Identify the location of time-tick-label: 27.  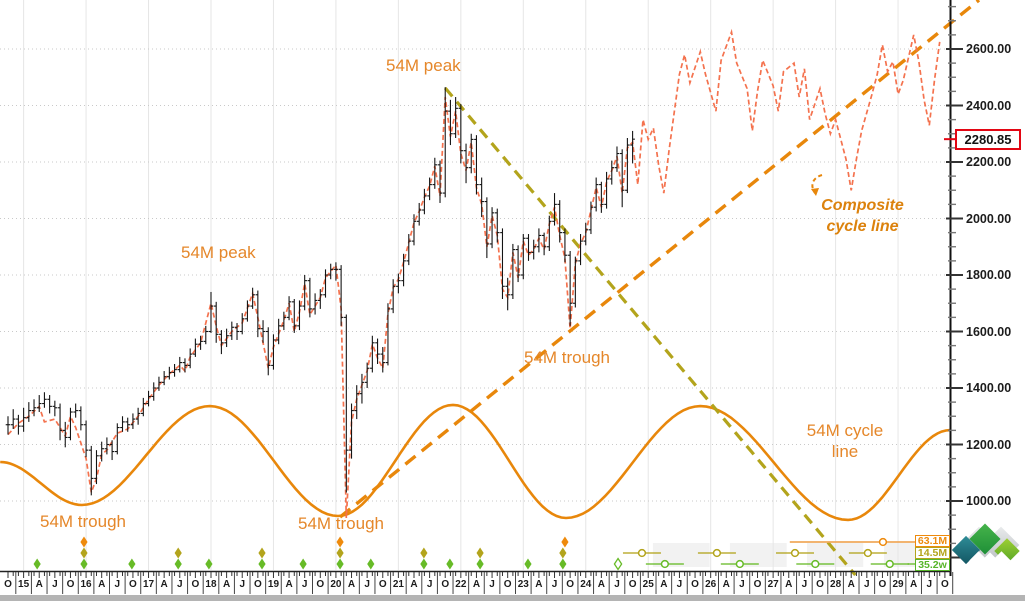
(773, 584).